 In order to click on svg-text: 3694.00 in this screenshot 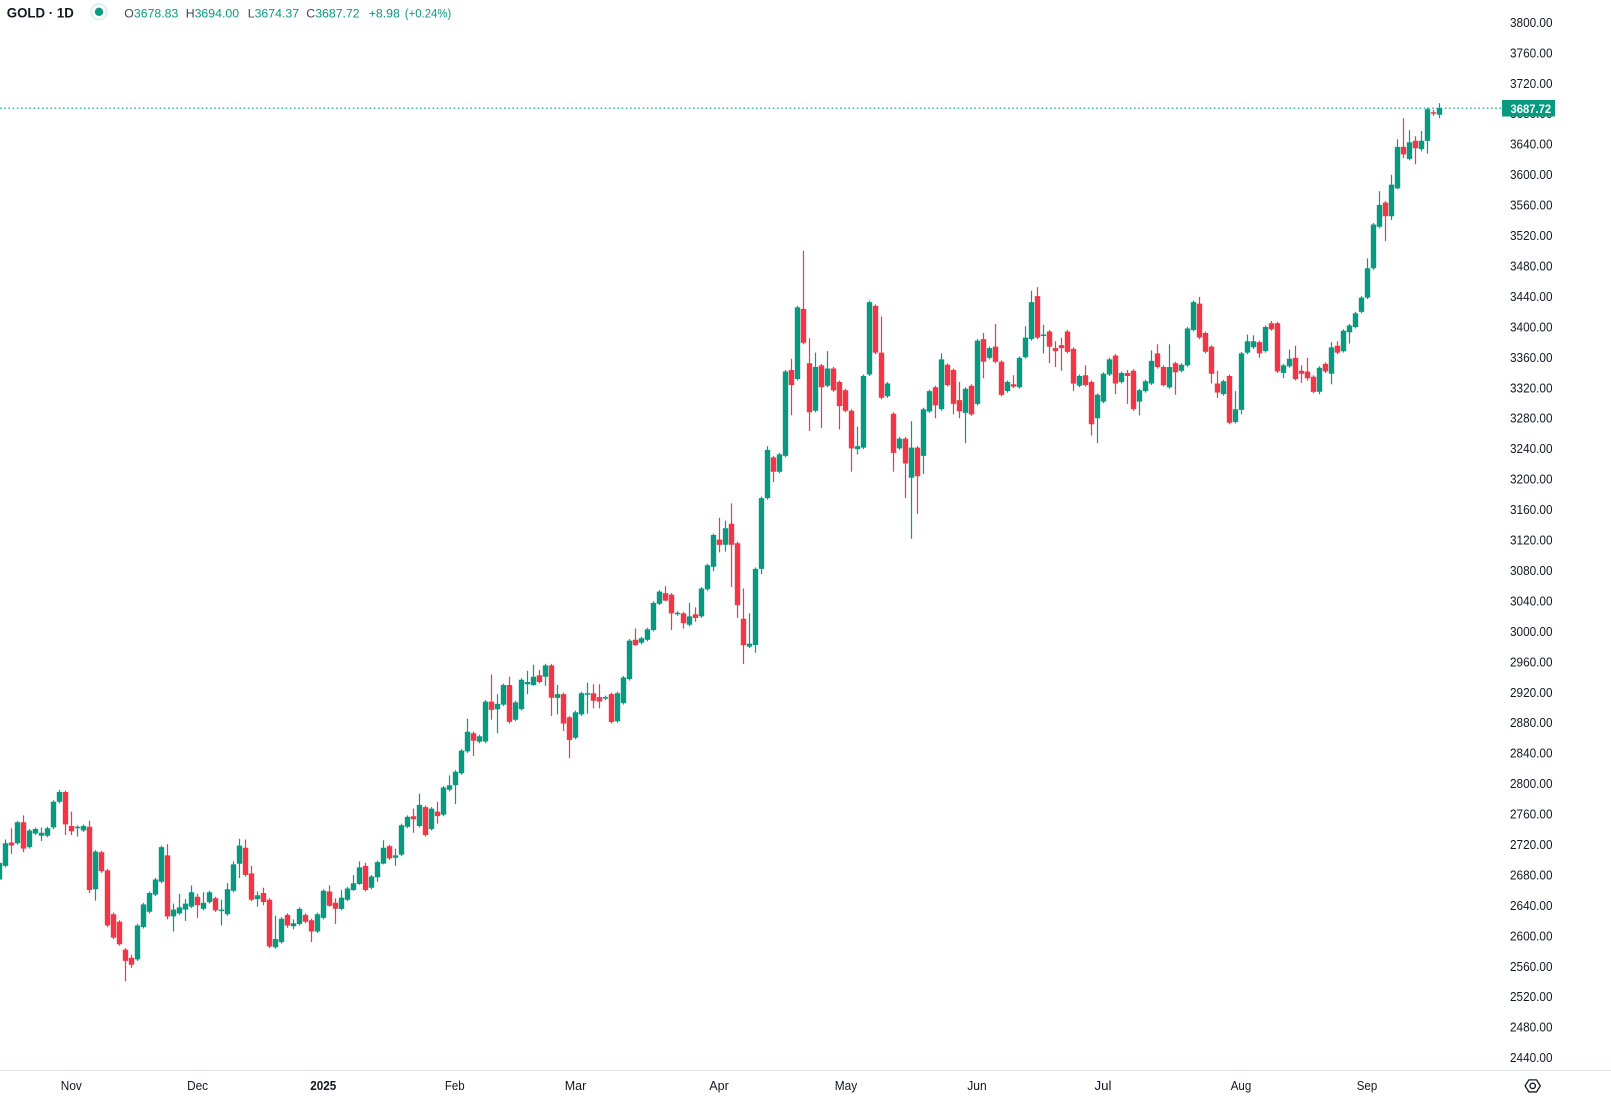, I will do `click(217, 14)`.